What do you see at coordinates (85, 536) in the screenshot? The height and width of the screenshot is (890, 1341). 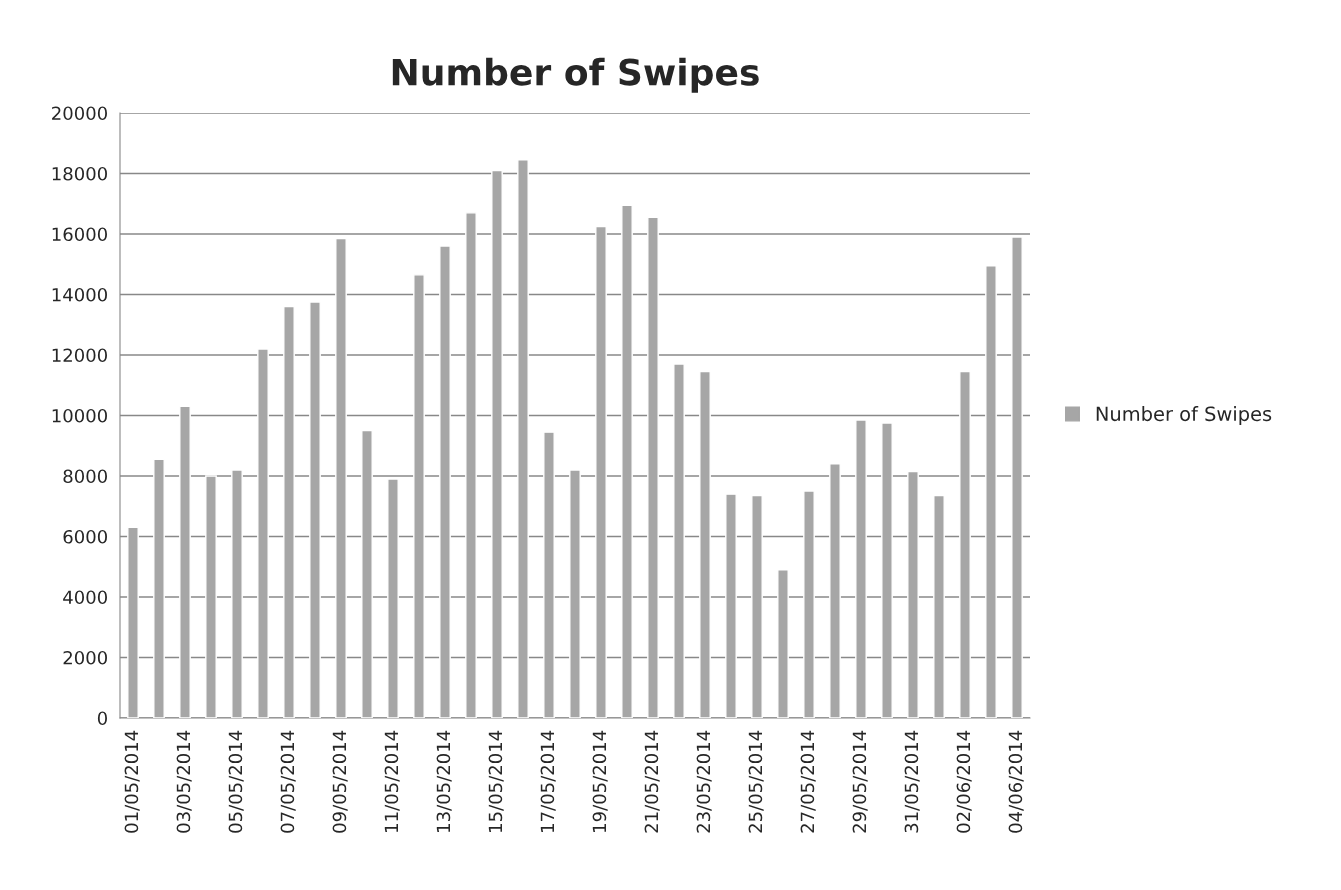 I see `y-tick-label: 6000` at bounding box center [85, 536].